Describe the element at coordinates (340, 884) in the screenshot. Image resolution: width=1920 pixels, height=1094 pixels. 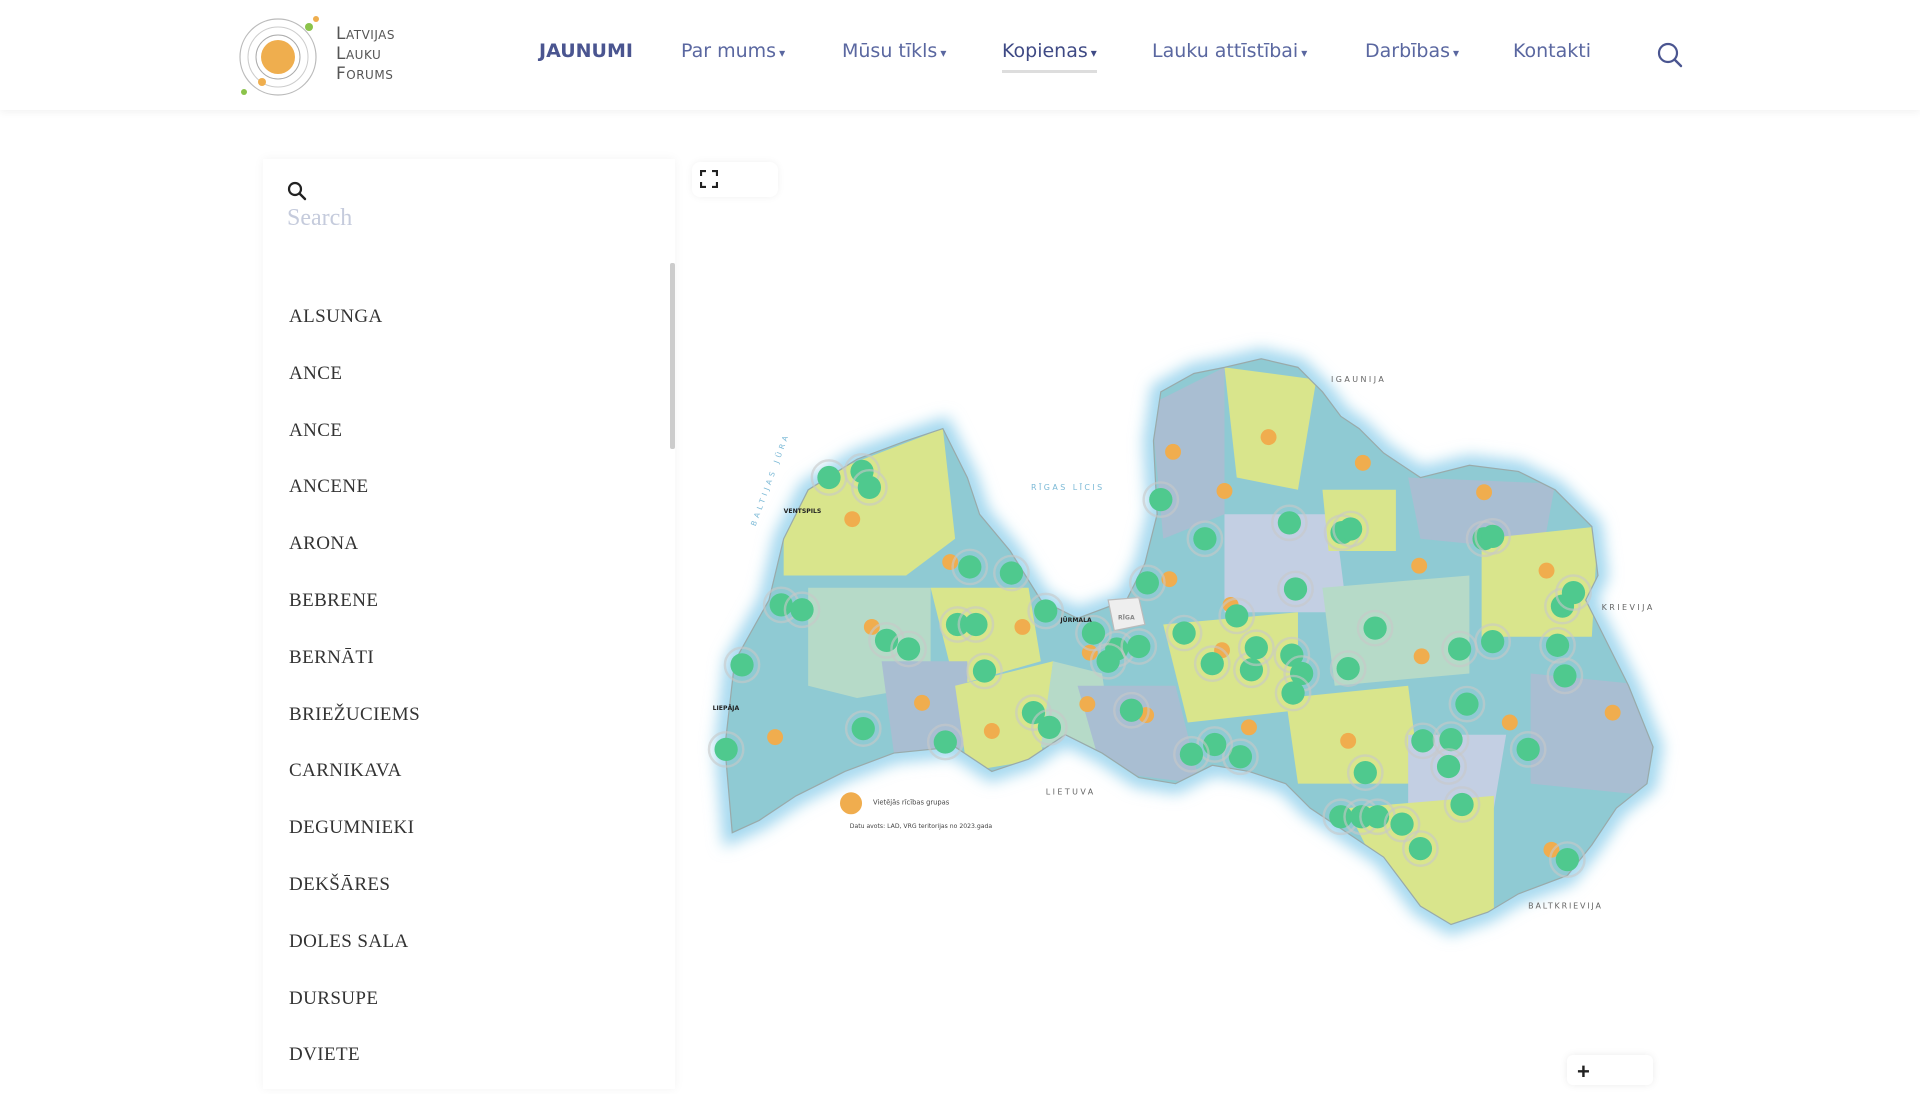
I see `list-item: DEKŠĀRES` at that location.